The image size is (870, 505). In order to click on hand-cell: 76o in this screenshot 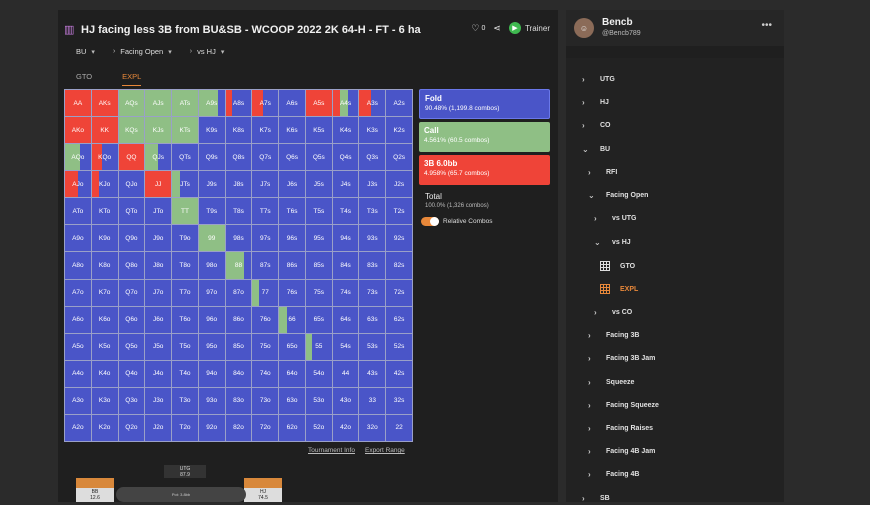, I will do `click(265, 319)`.